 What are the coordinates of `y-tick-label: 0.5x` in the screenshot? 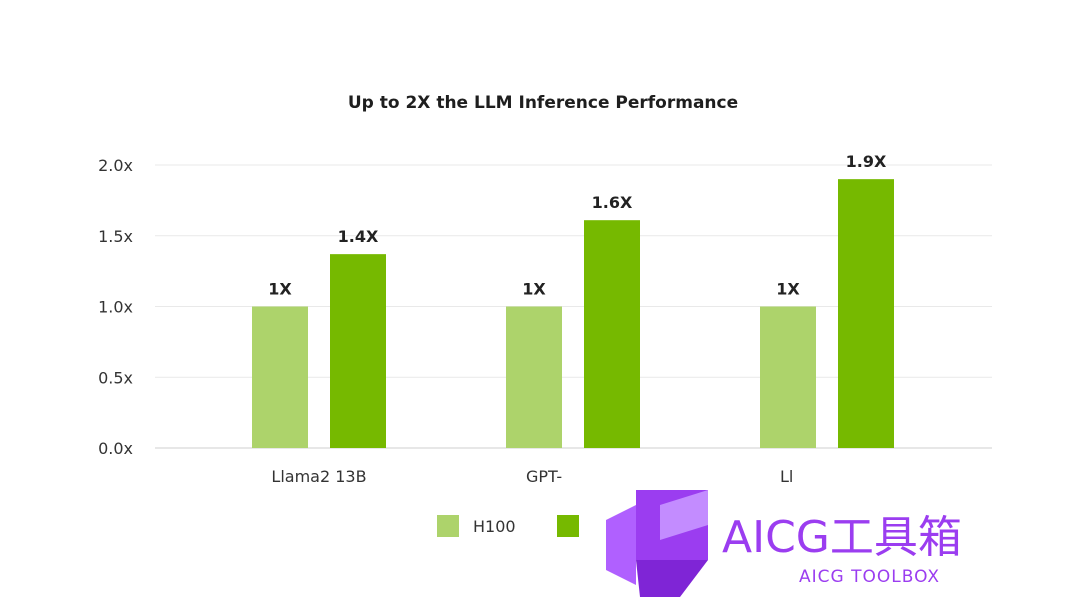 It's located at (115, 377).